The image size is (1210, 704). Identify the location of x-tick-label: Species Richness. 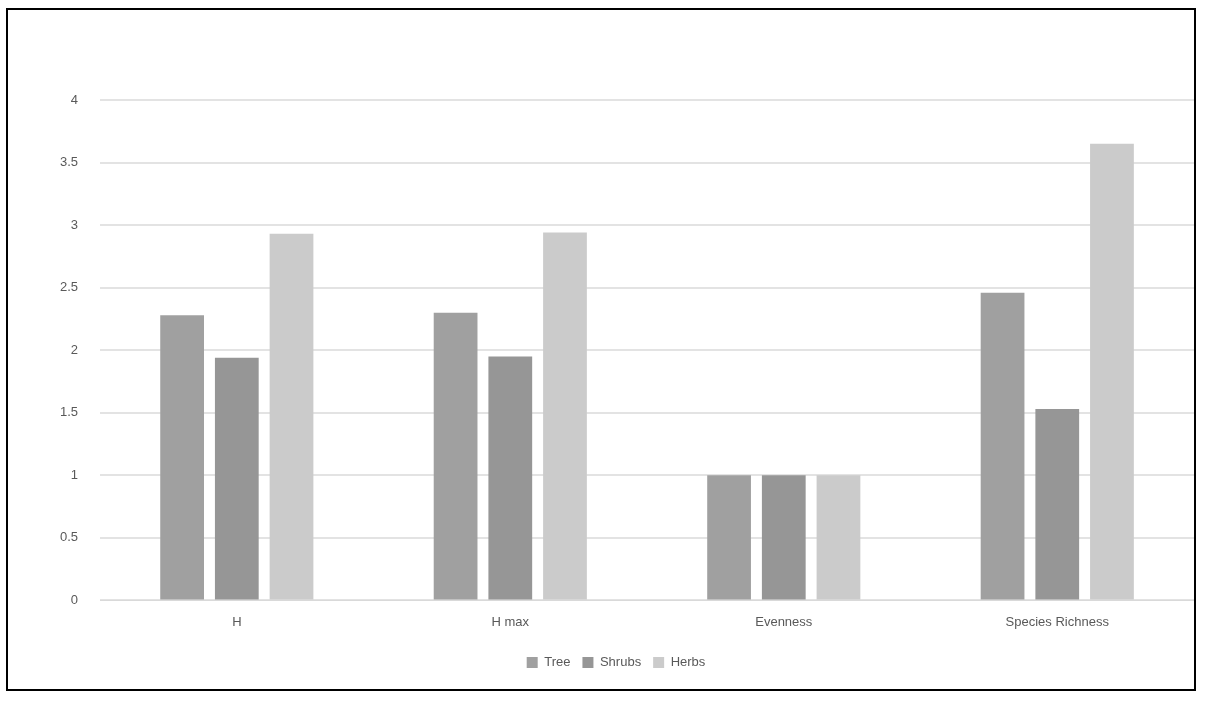
(1057, 621).